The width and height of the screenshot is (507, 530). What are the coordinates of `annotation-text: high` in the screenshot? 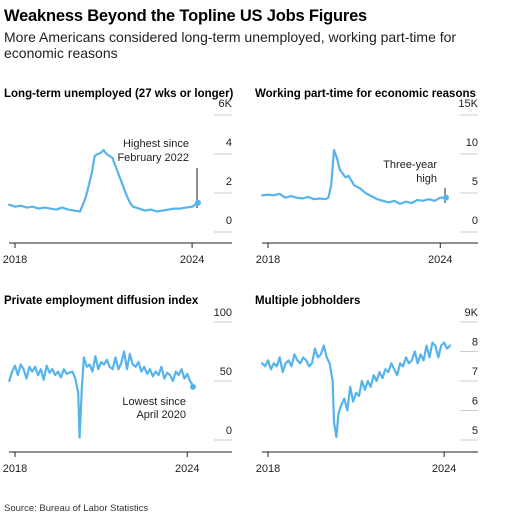 It's located at (426, 179).